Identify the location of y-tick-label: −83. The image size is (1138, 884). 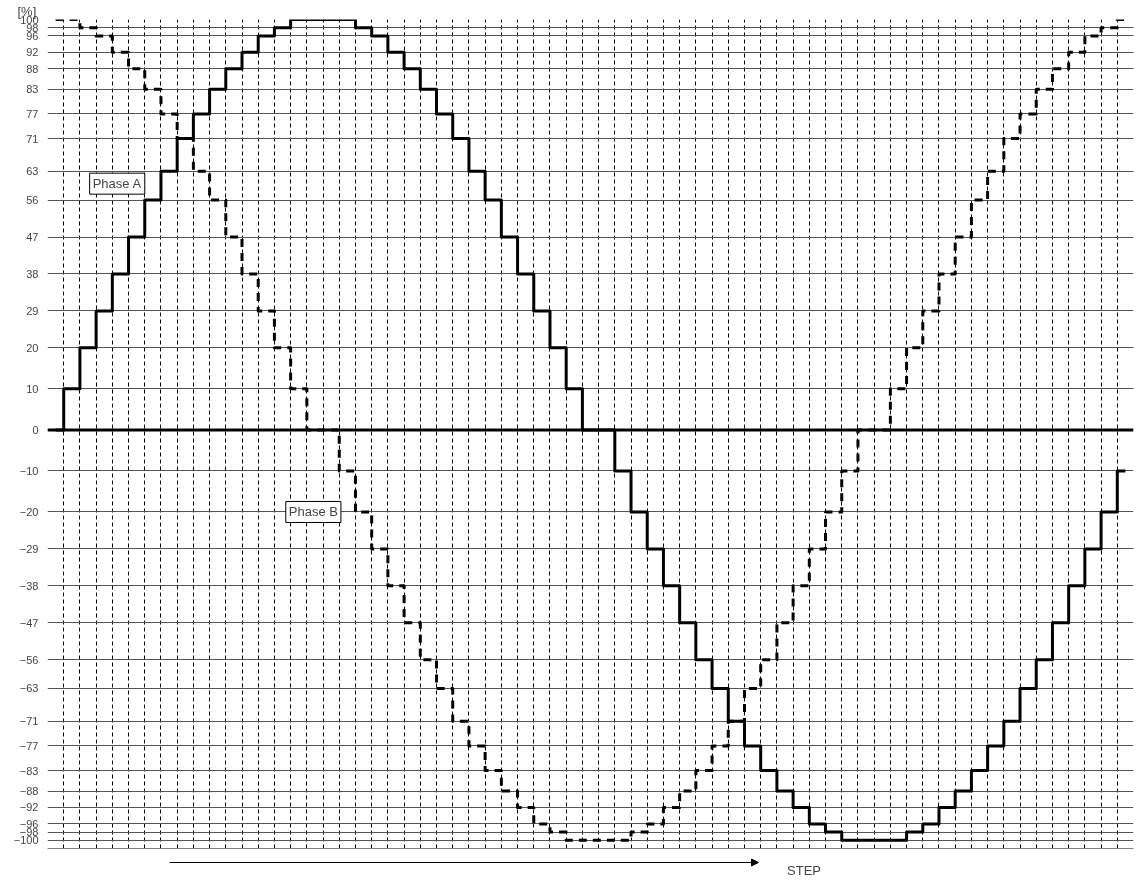
(29, 770).